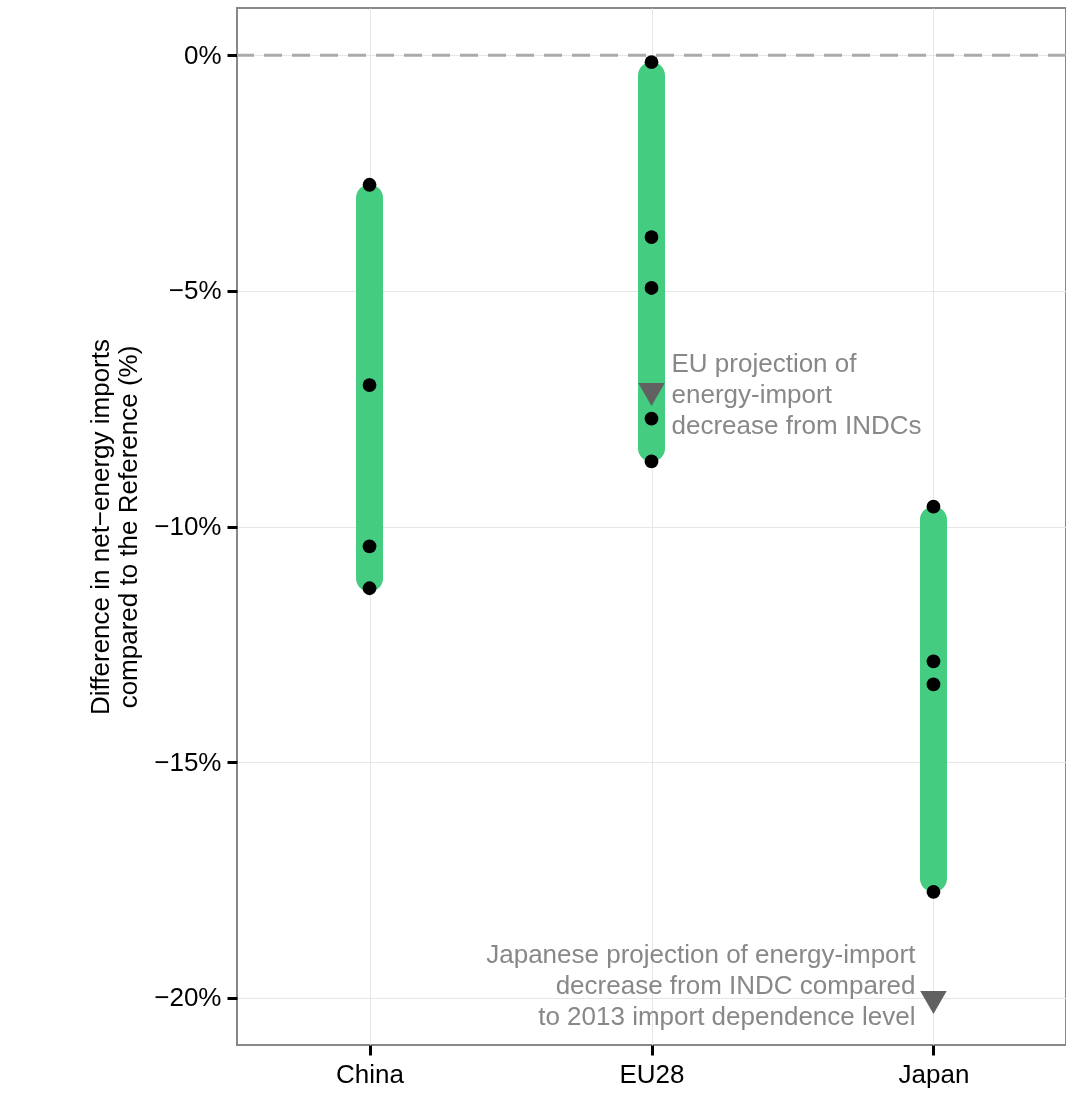  I want to click on y-tick-label: 0%, so click(202, 54).